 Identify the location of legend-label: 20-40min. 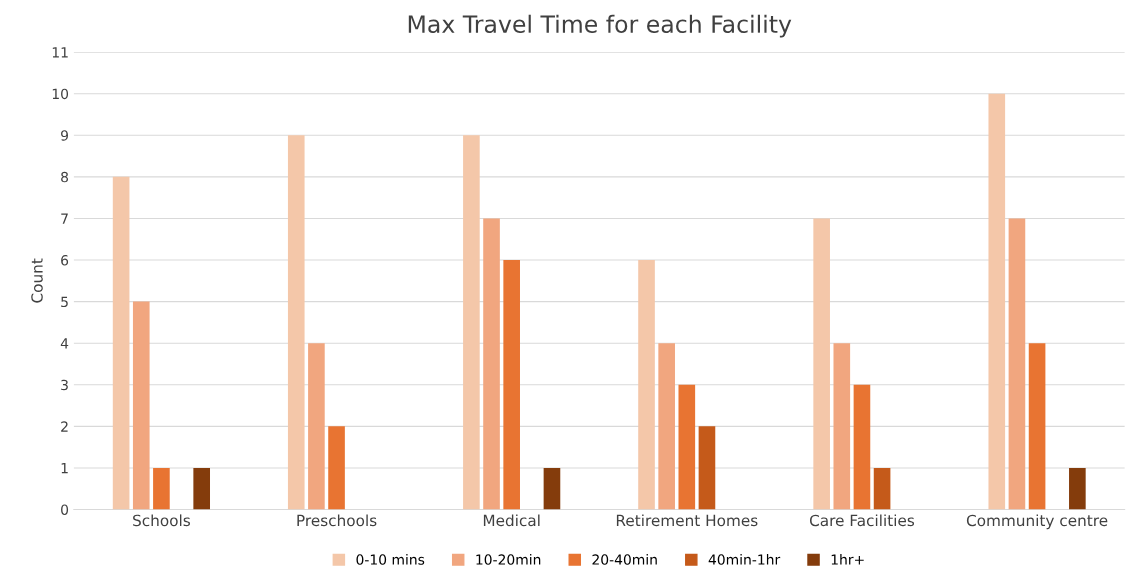
(624, 559).